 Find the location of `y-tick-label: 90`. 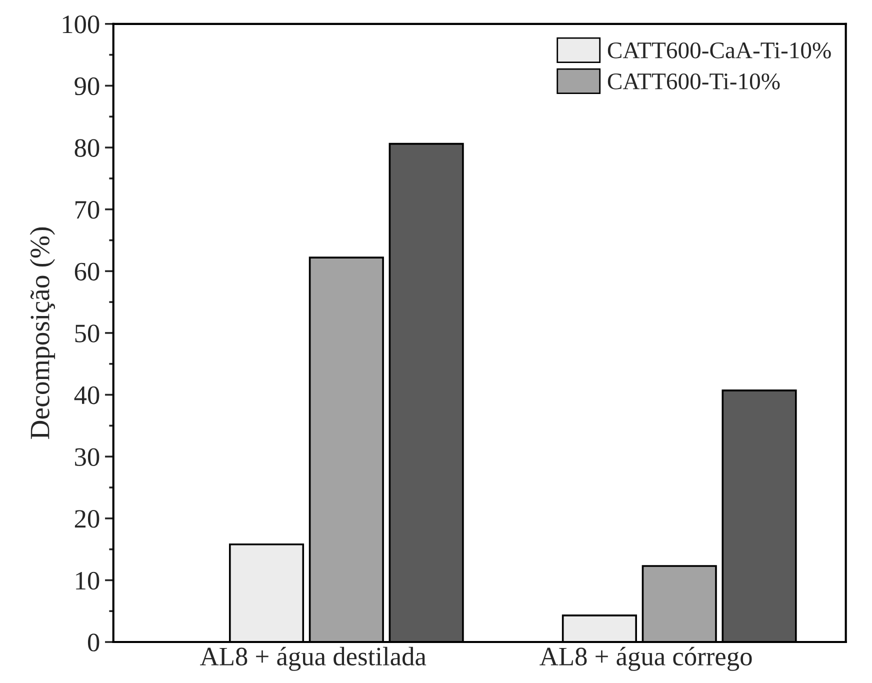

y-tick-label: 90 is located at coordinates (87, 86).